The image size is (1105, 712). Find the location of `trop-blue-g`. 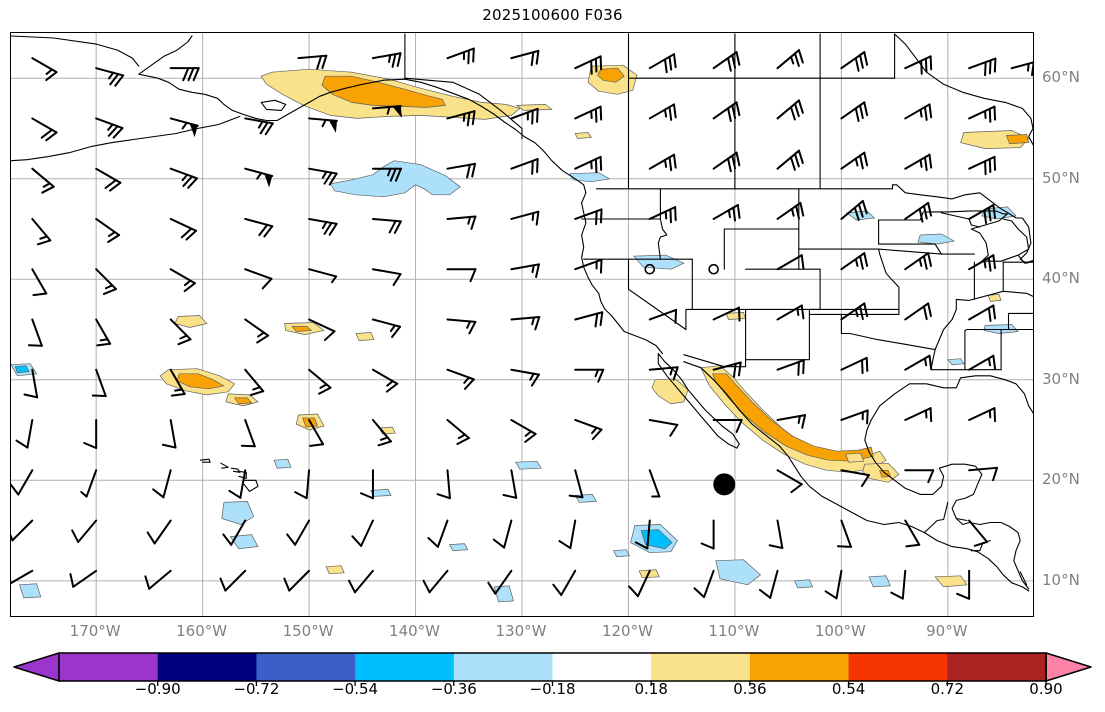

trop-blue-g is located at coordinates (586, 498).